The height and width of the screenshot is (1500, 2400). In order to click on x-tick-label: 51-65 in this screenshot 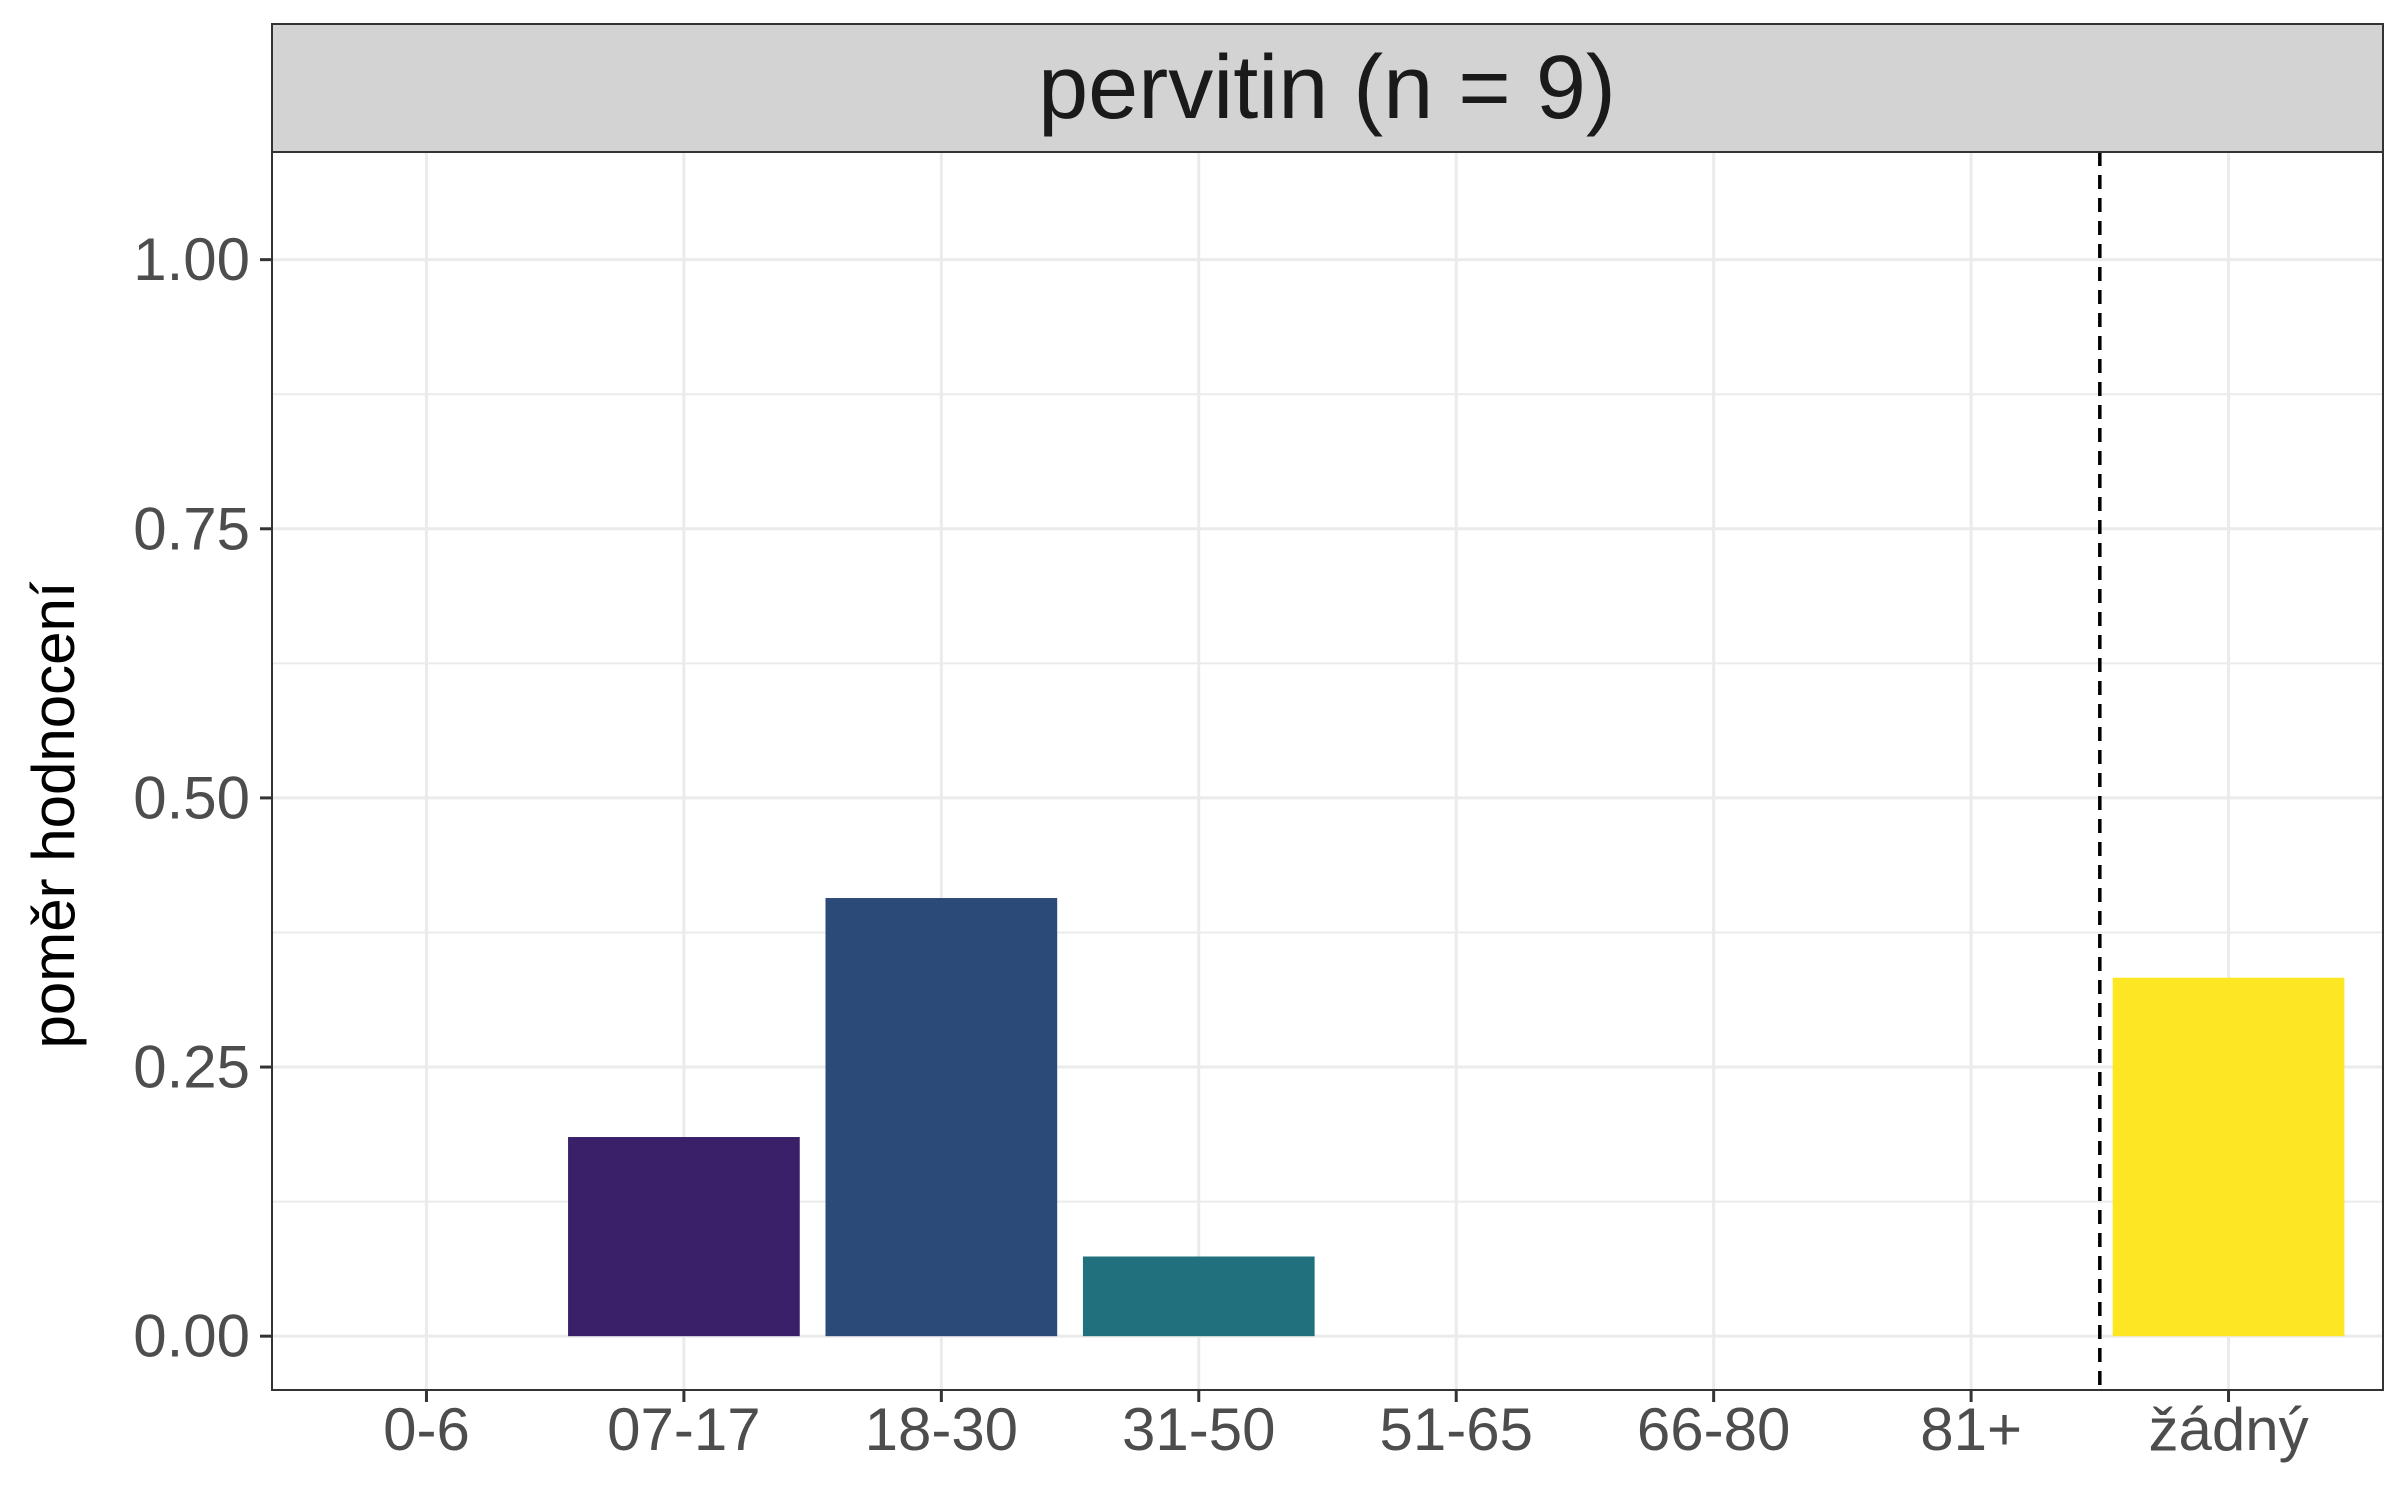, I will do `click(1455, 1429)`.